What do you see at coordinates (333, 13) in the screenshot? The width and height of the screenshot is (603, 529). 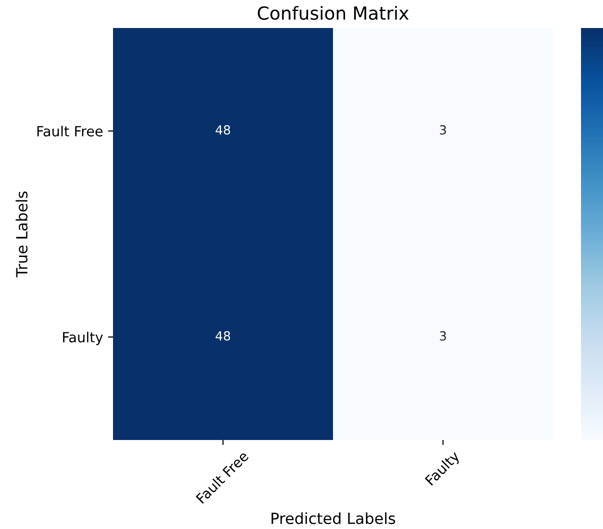 I see `chart-title: Confusion Matrix` at bounding box center [333, 13].